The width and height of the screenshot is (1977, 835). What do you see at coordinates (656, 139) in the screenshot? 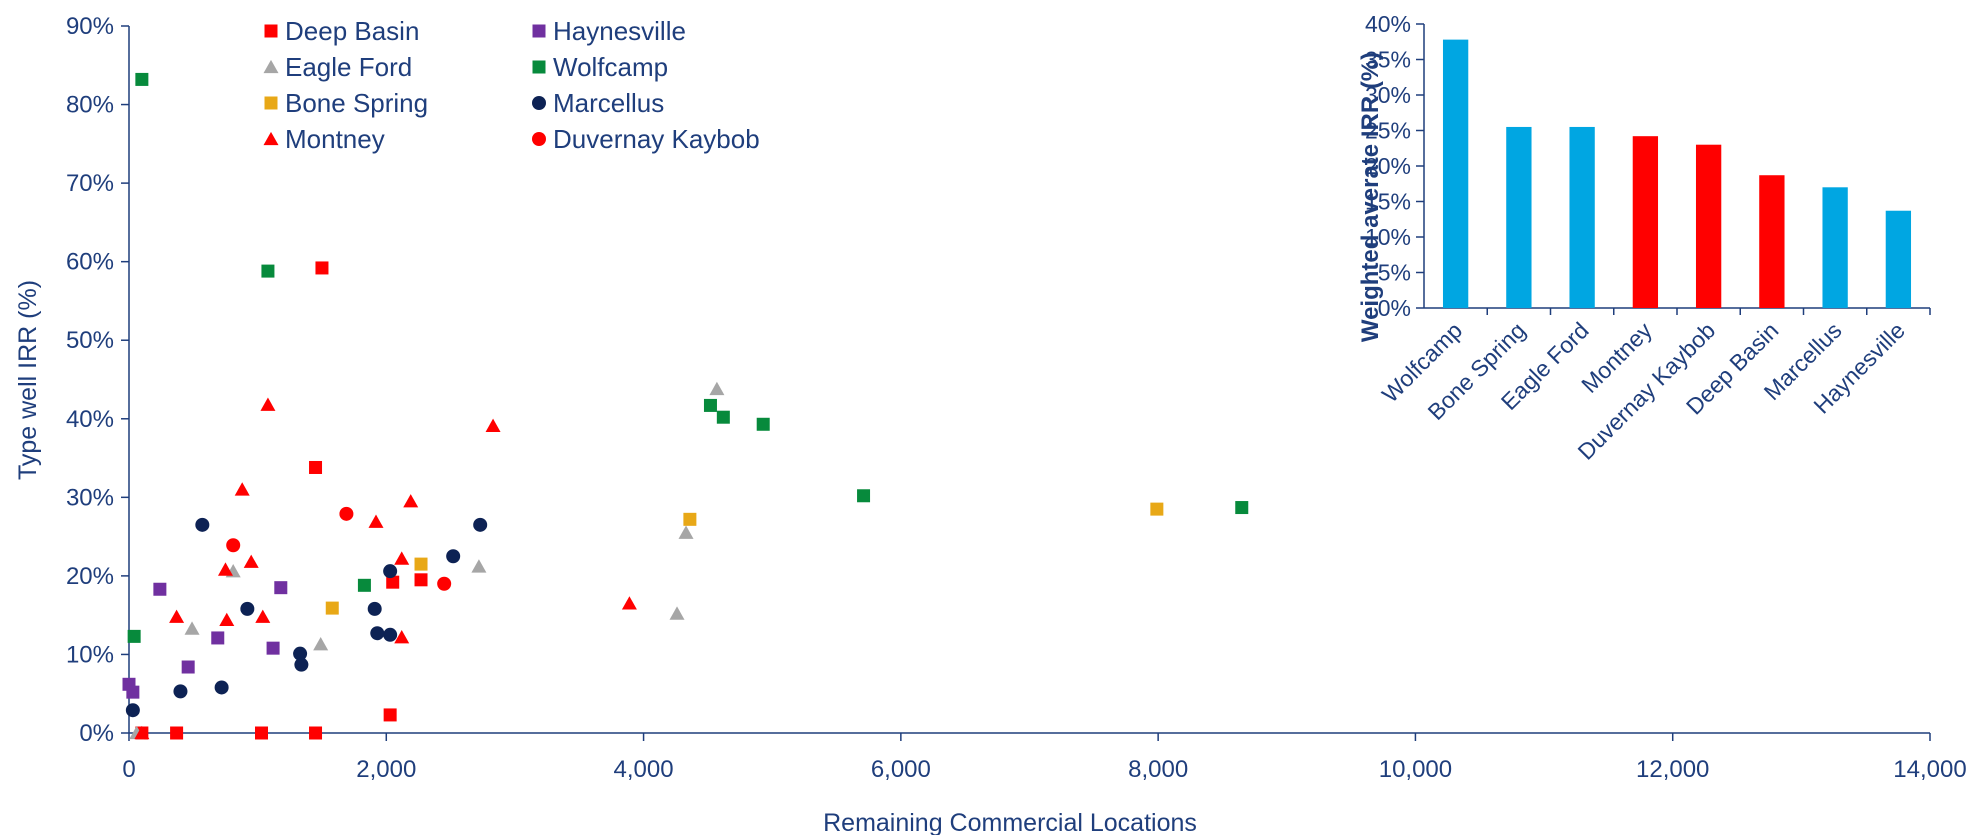
I see `legend-label-duvernay-kaybob: Duvernay Kaybob` at bounding box center [656, 139].